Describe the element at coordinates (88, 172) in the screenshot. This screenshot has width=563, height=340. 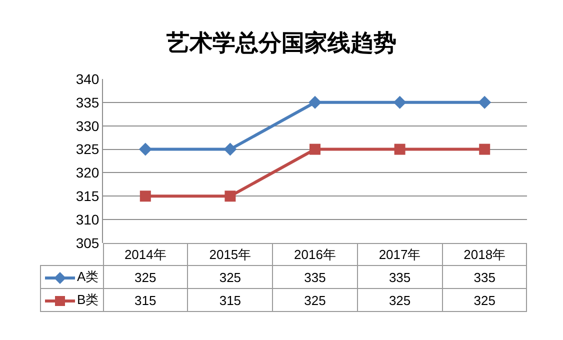
I see `y-tick-label: 320` at that location.